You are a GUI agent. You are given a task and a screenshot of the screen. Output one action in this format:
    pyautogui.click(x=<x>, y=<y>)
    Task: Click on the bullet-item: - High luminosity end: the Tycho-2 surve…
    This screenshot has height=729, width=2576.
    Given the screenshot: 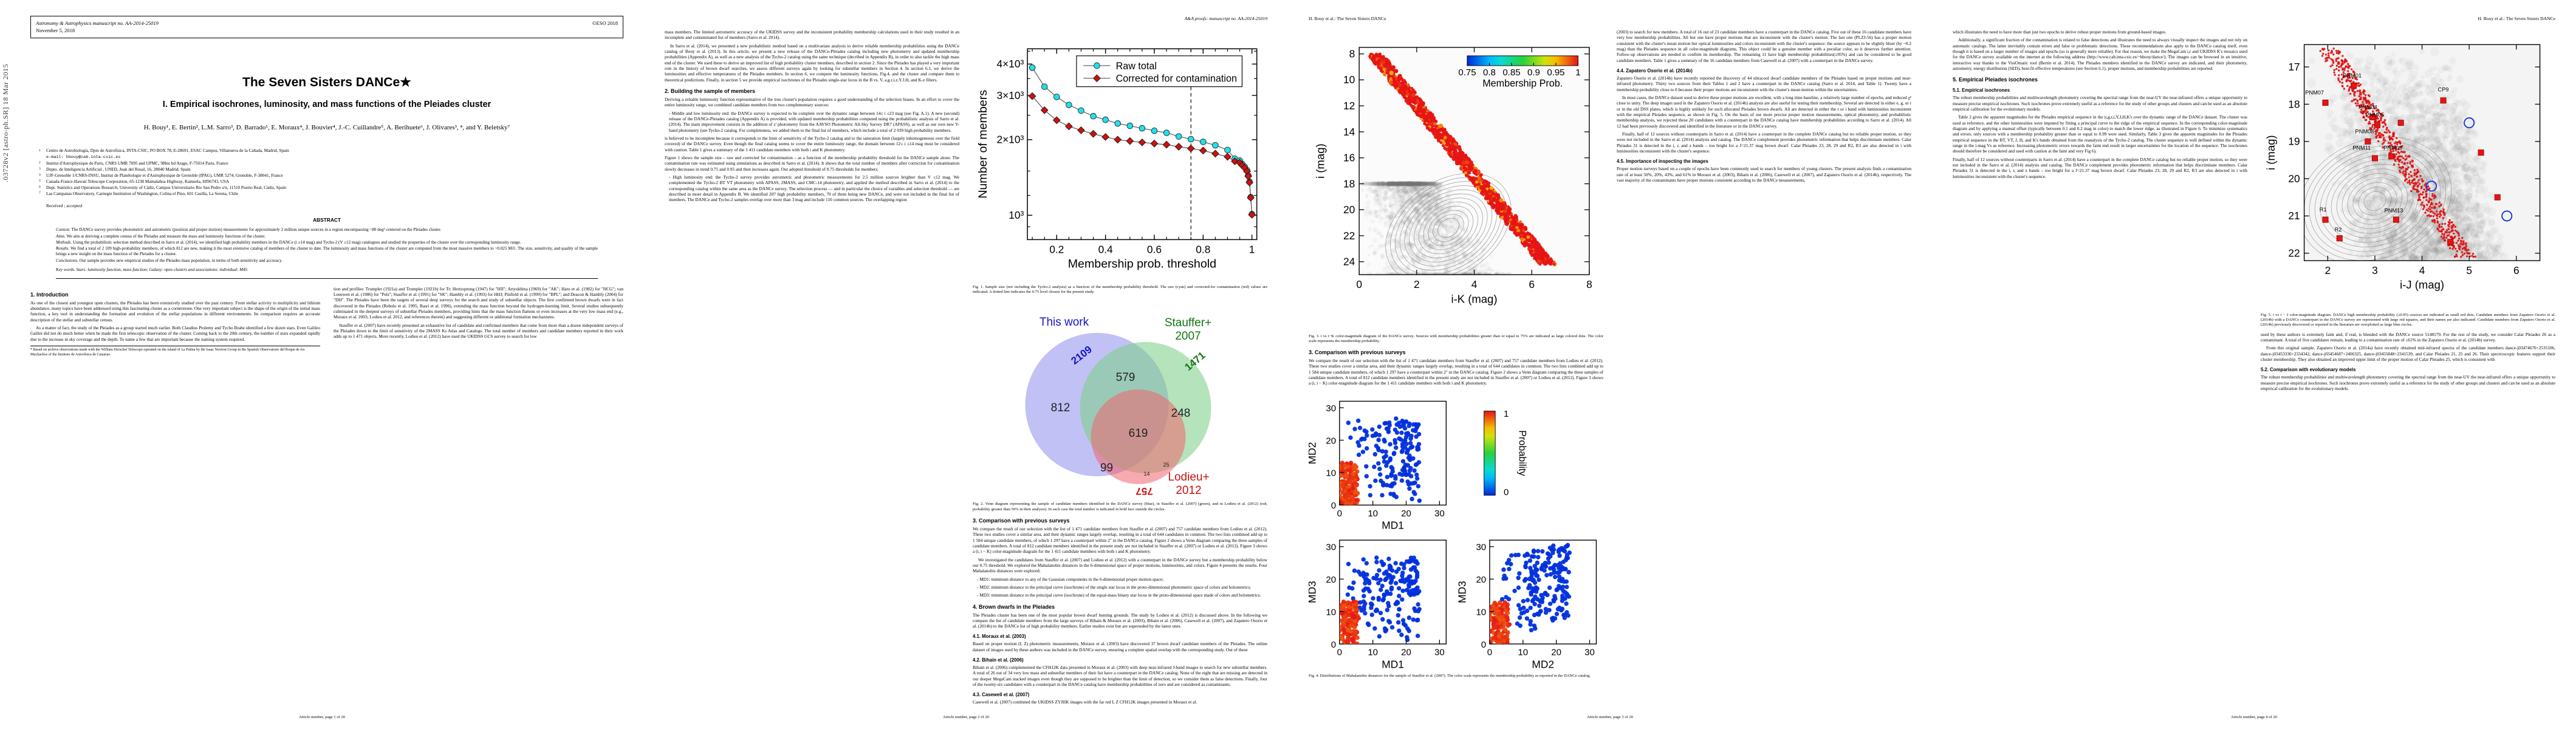 What is the action you would take?
    pyautogui.click(x=814, y=188)
    